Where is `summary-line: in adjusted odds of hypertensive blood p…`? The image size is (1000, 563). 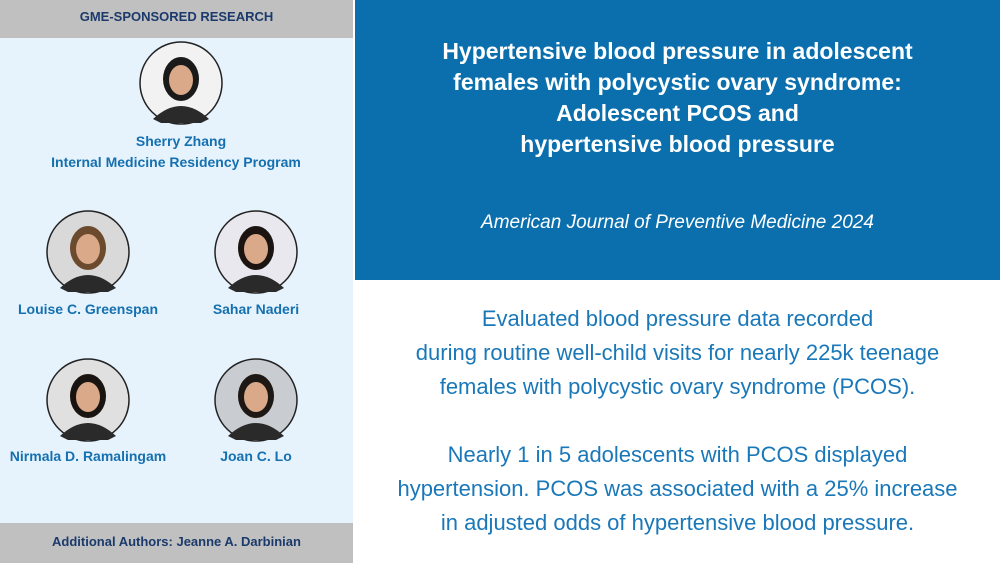
summary-line: in adjusted odds of hypertensive blood p… is located at coordinates (677, 522).